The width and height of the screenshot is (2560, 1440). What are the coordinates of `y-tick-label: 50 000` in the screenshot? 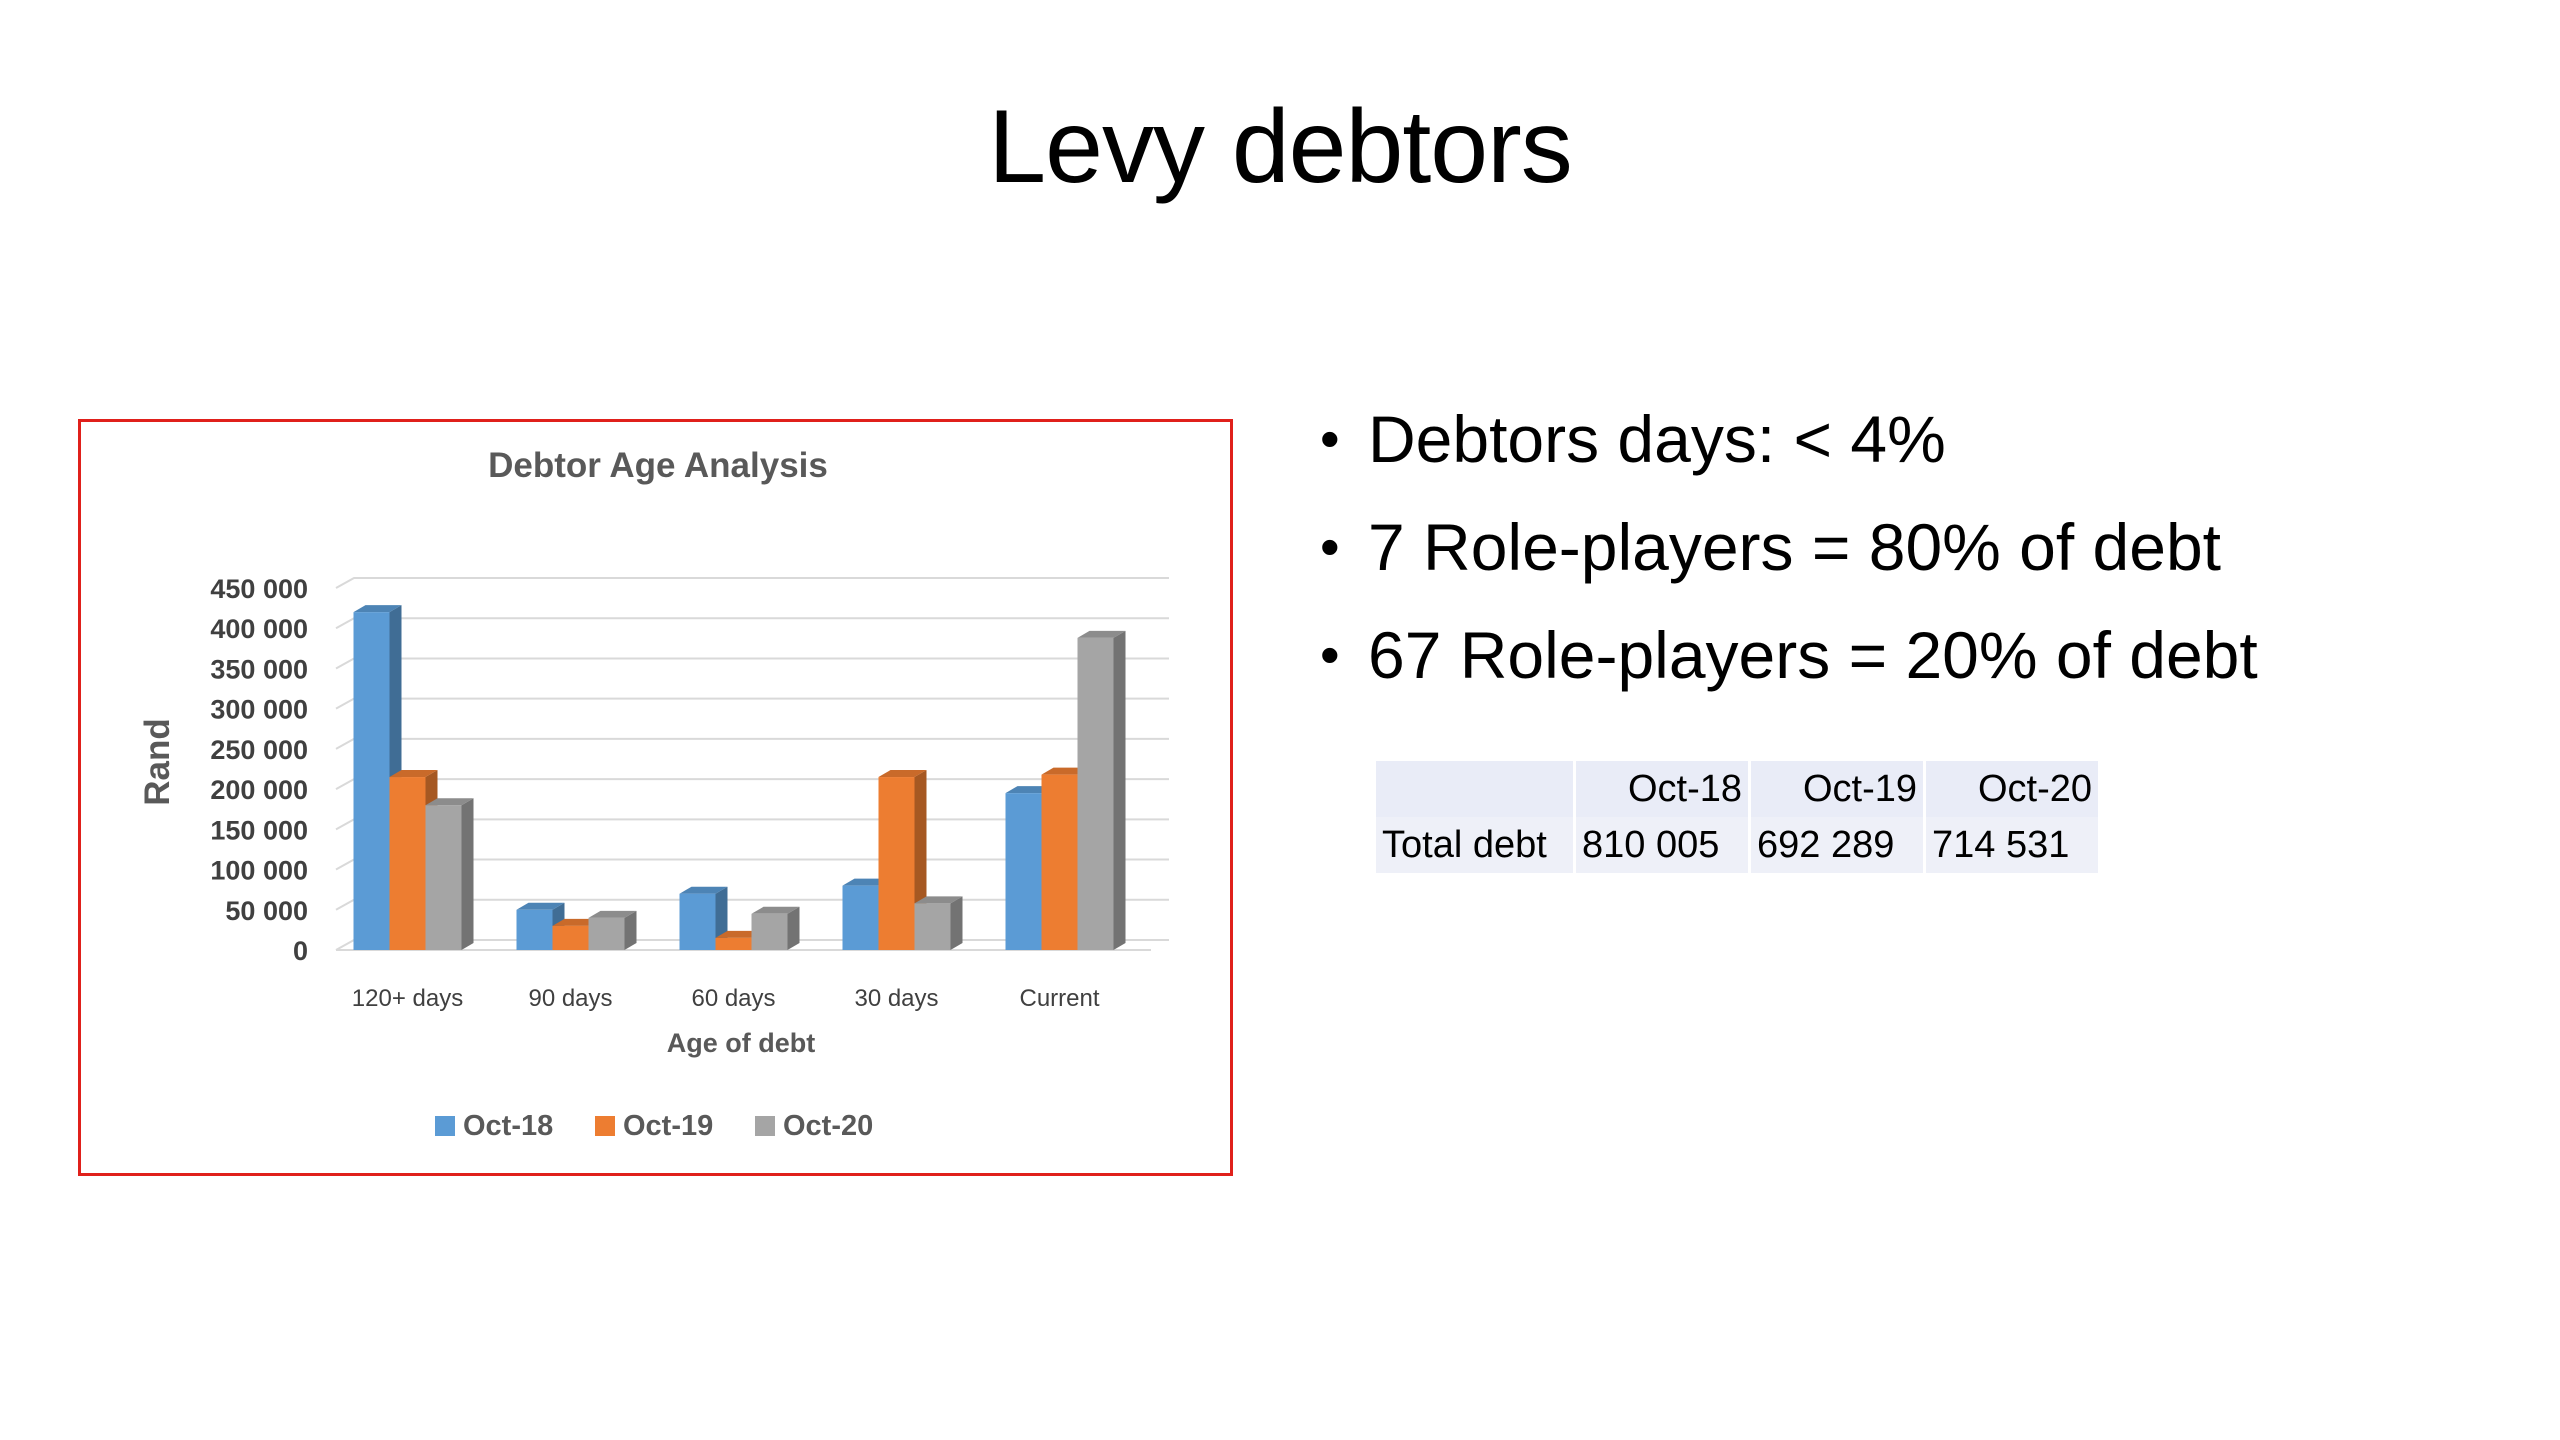 It's located at (266, 911).